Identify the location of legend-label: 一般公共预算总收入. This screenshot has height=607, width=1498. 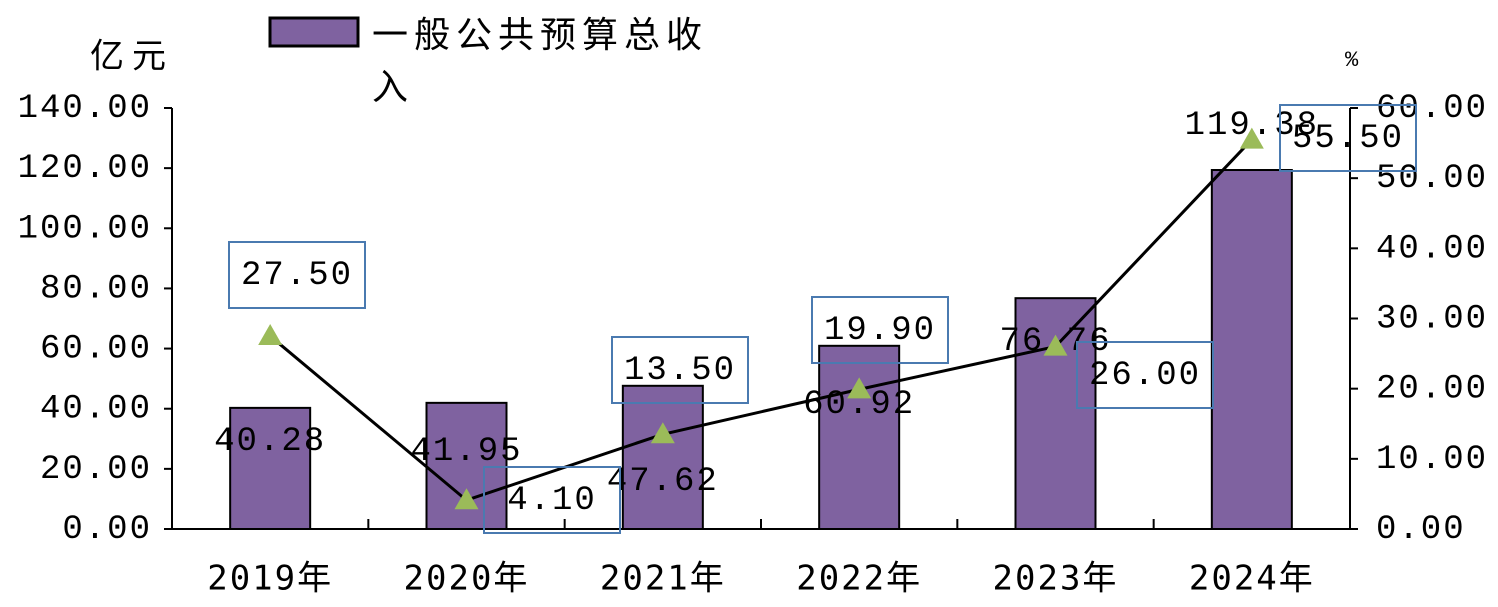
(540, 61).